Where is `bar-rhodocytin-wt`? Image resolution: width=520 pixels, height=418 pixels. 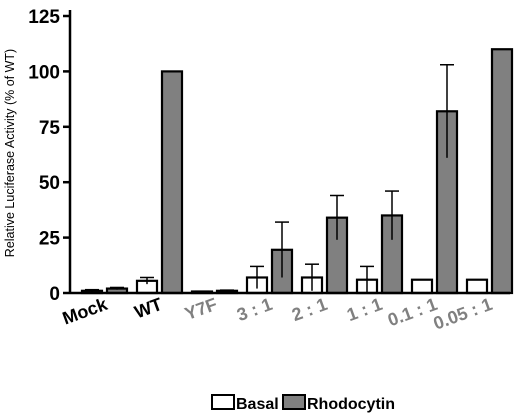
bar-rhodocytin-wt is located at coordinates (172, 182).